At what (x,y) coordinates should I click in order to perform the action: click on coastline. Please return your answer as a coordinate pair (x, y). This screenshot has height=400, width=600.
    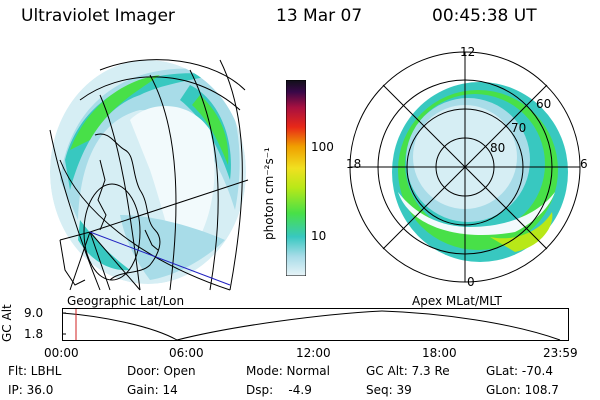
    Looking at the image, I should click on (110, 209).